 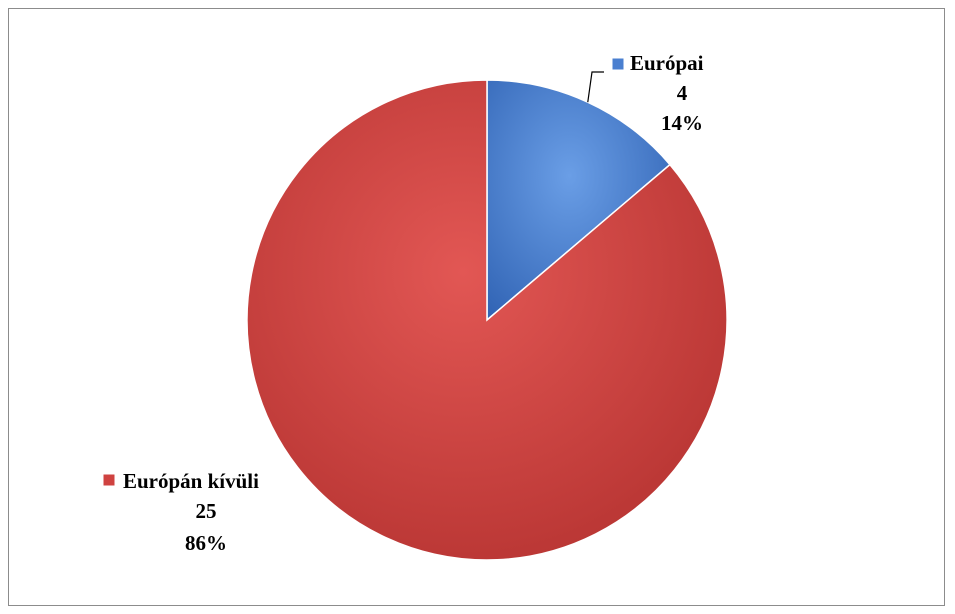 I want to click on data-label-percent-1: 14%, so click(x=682, y=123).